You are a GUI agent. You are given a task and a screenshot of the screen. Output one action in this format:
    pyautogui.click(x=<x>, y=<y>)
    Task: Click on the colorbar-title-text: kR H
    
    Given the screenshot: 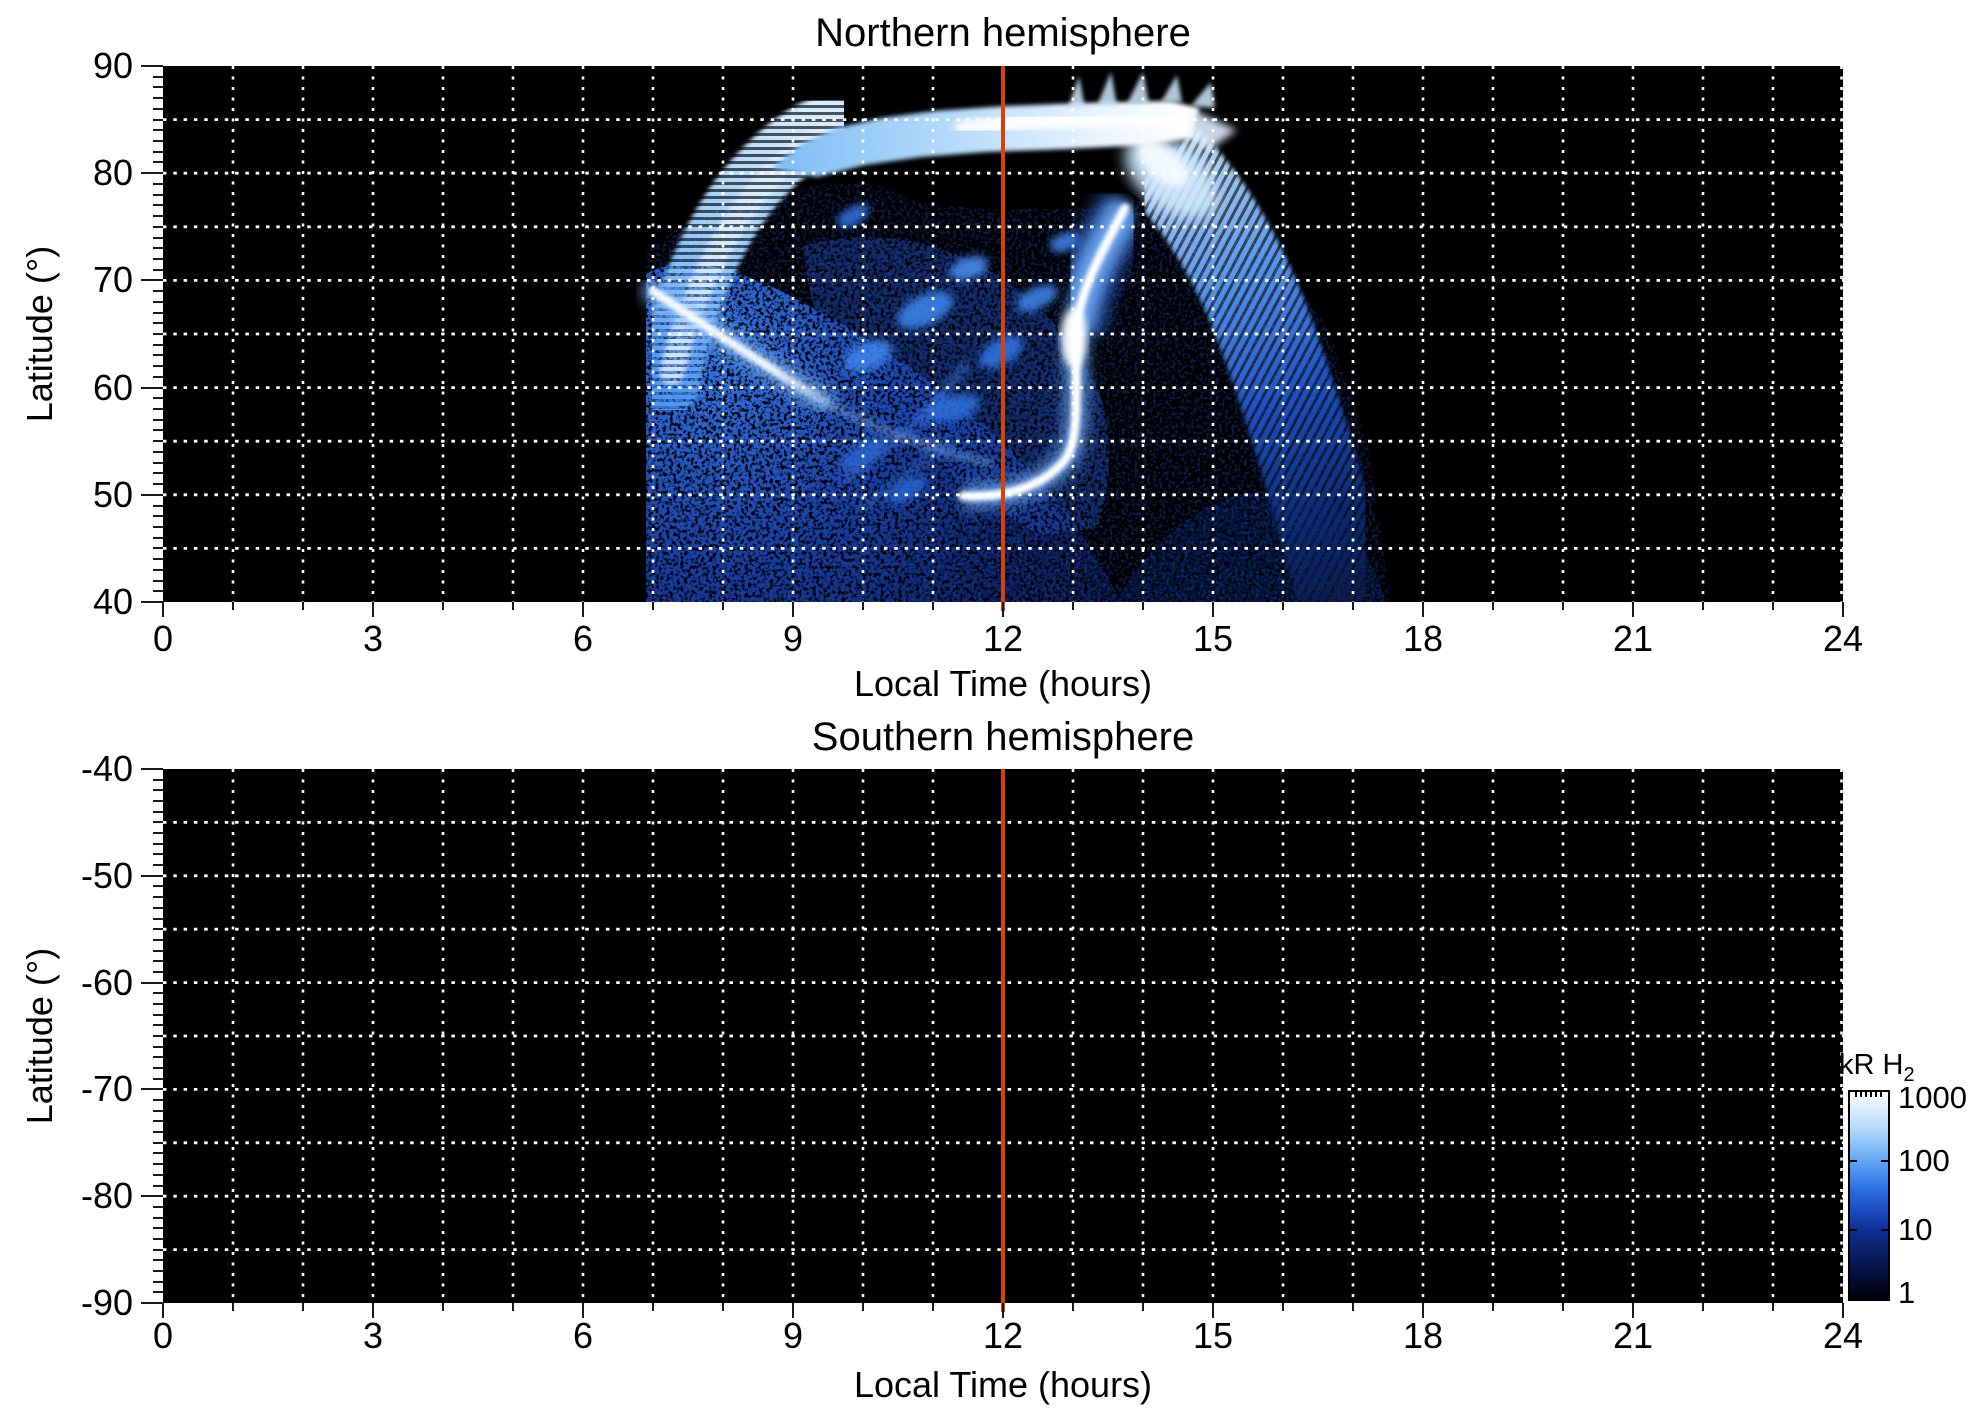 What is the action you would take?
    pyautogui.click(x=1871, y=1065)
    